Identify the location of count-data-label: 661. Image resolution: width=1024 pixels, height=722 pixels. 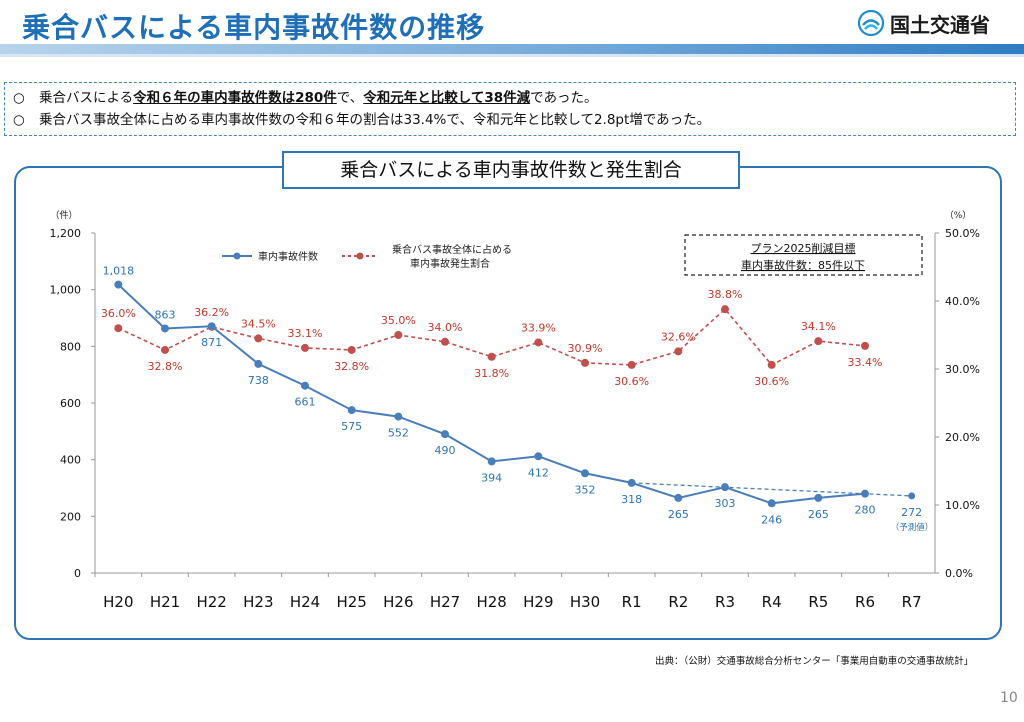
(305, 402).